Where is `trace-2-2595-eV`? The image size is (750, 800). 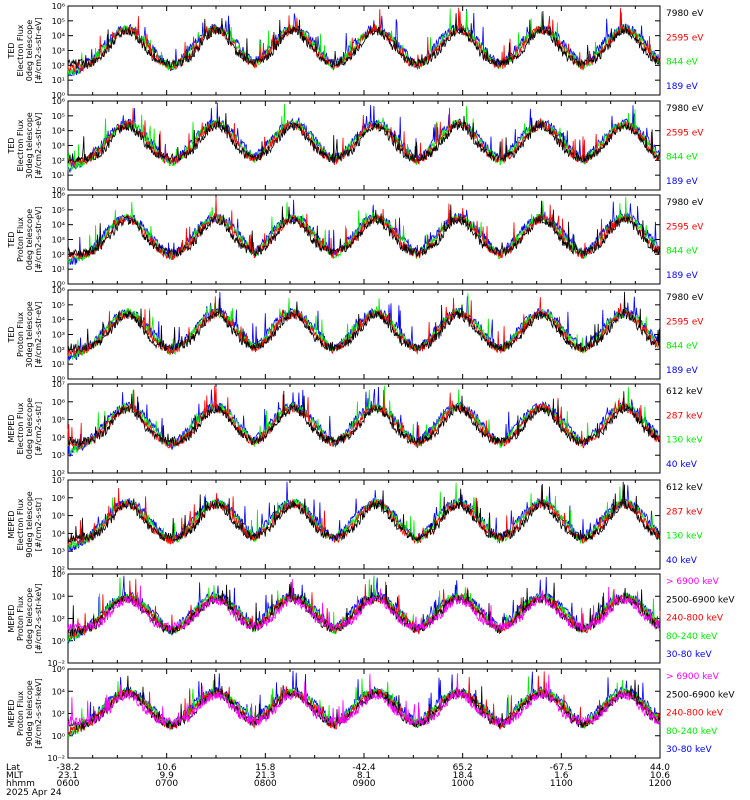 trace-2-2595-eV is located at coordinates (364, 137).